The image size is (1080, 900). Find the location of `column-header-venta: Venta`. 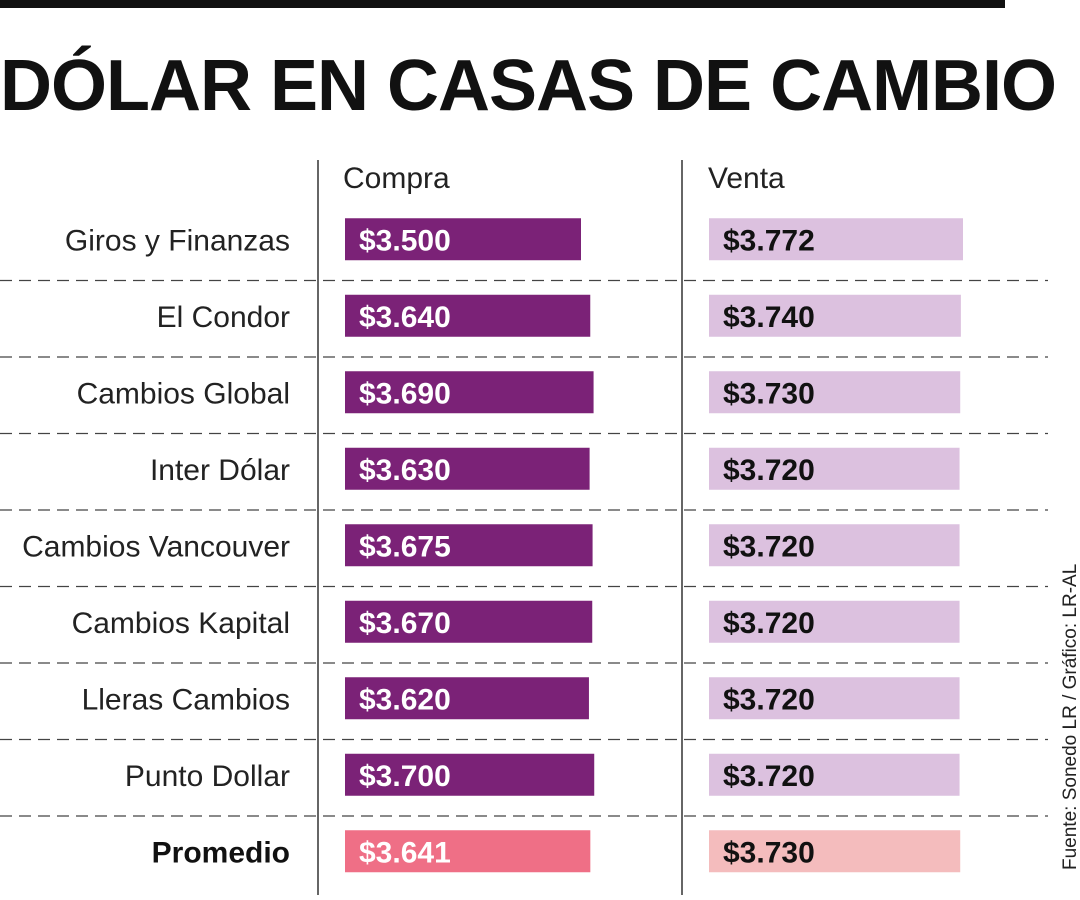

column-header-venta: Venta is located at coordinates (746, 178).